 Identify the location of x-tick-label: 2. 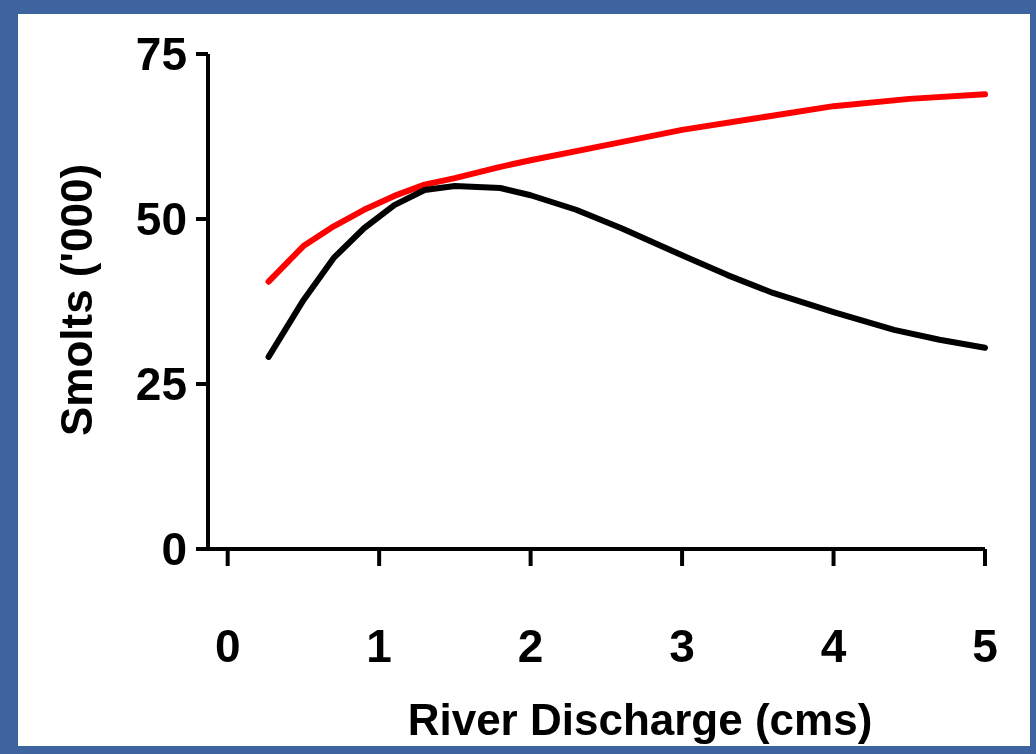
(530, 646).